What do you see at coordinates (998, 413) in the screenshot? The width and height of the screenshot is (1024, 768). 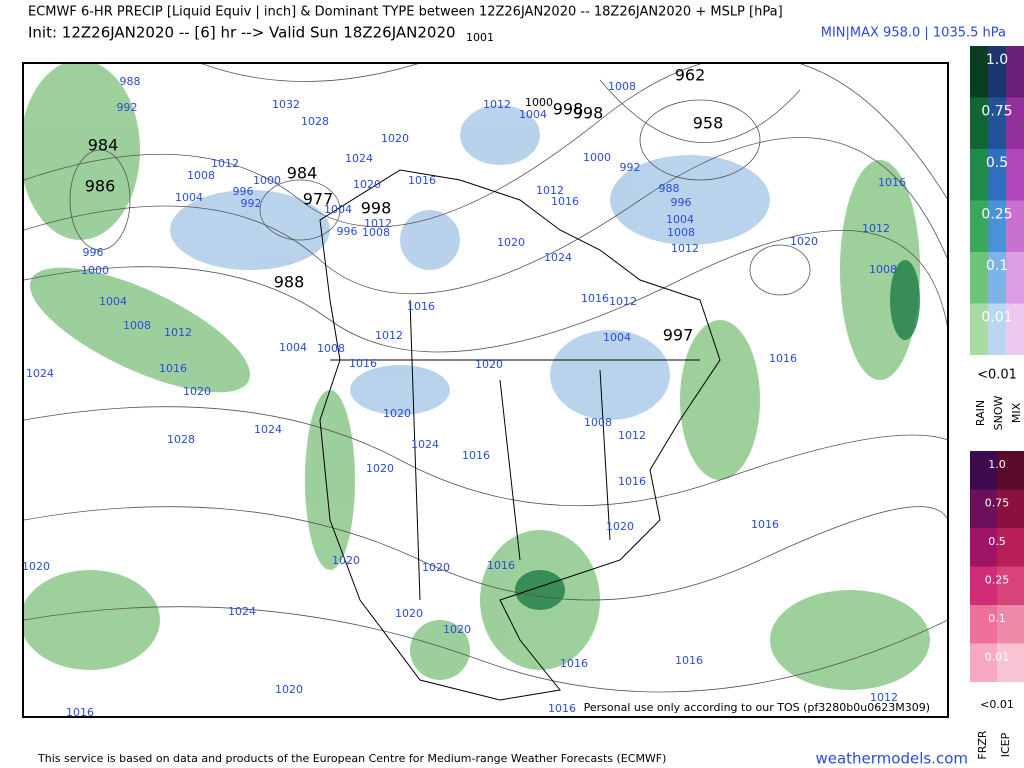 I see `legend-type: SNOW` at bounding box center [998, 413].